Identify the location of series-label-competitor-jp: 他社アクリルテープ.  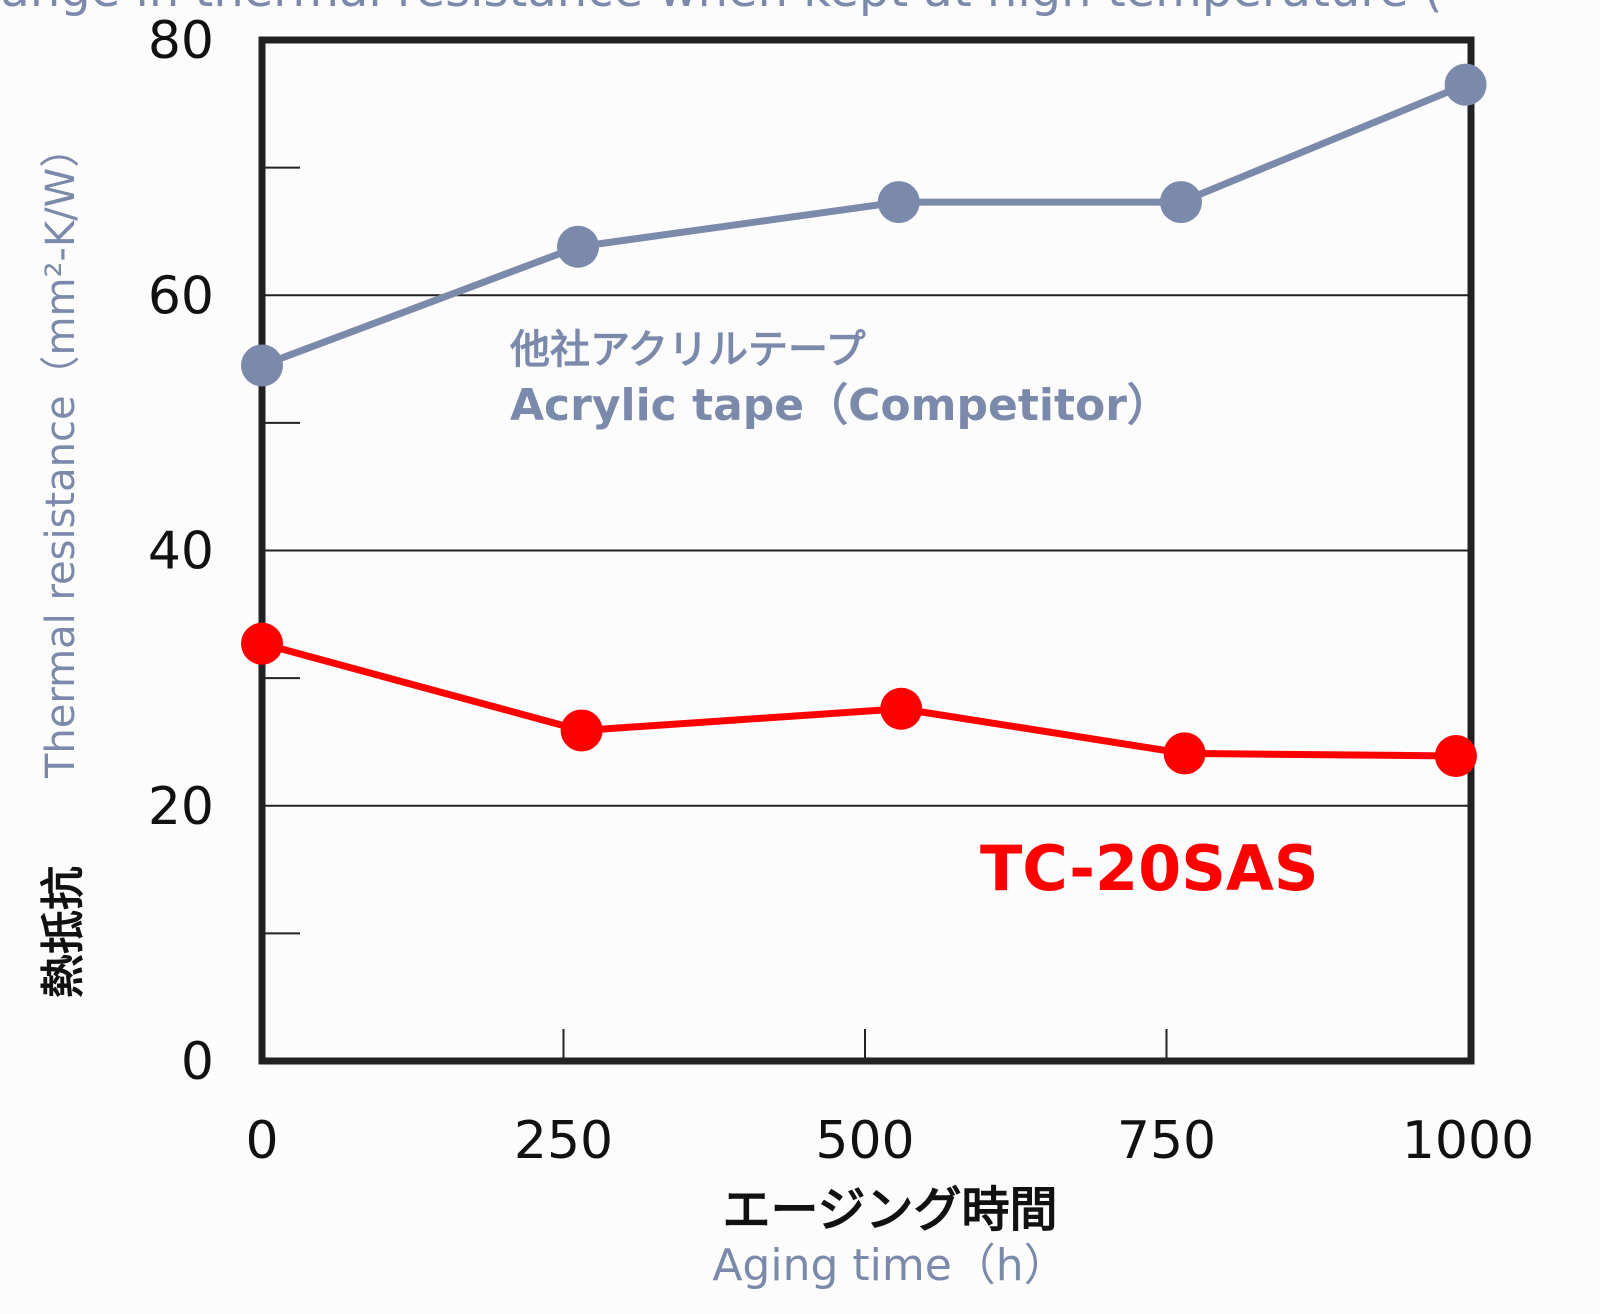
(687, 350).